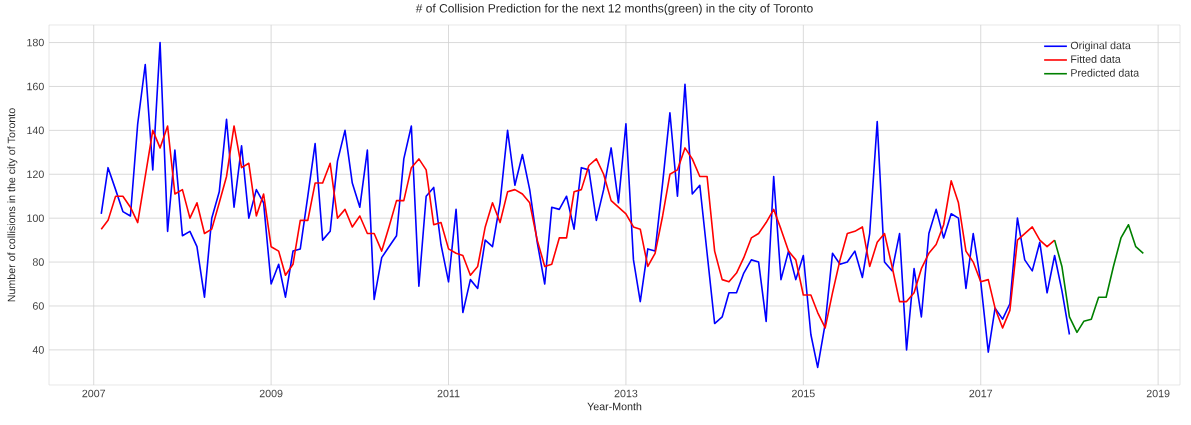  I want to click on legend-label: Predicted data, so click(1105, 72).